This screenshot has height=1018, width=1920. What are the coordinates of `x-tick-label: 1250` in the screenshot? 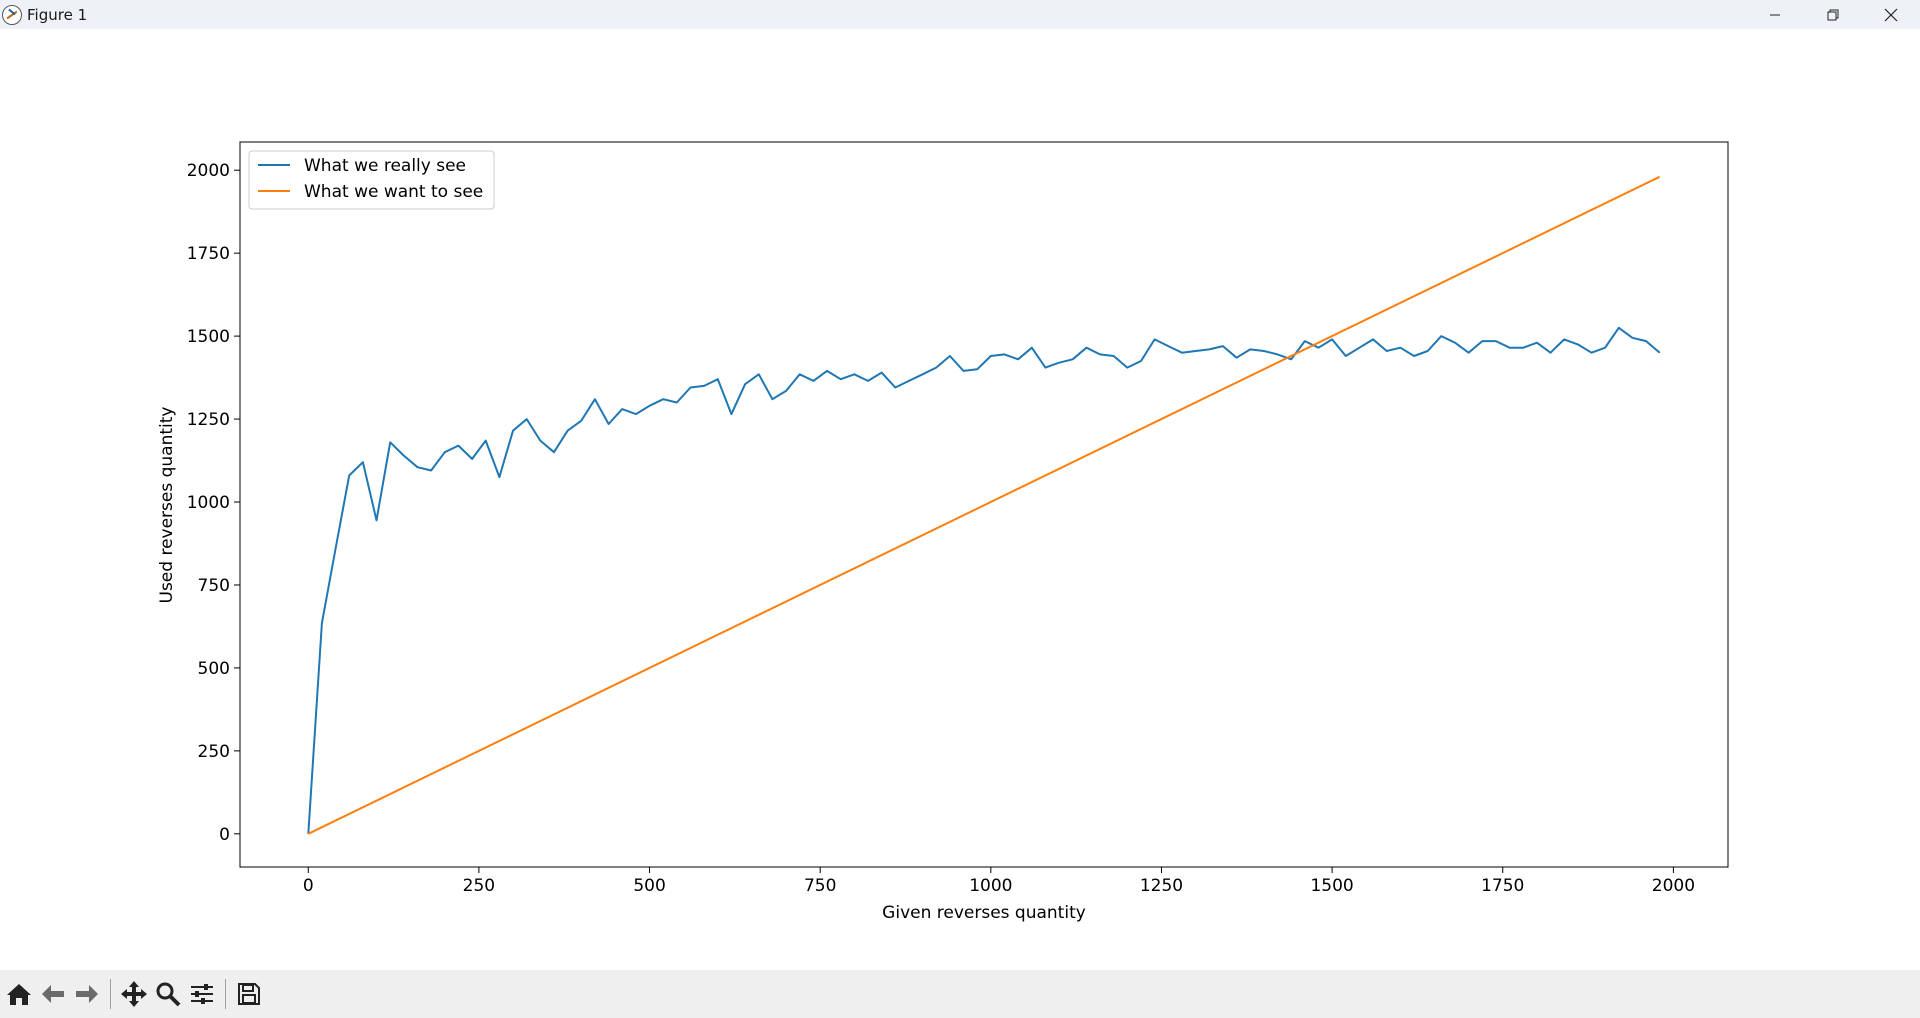 It's located at (1161, 886).